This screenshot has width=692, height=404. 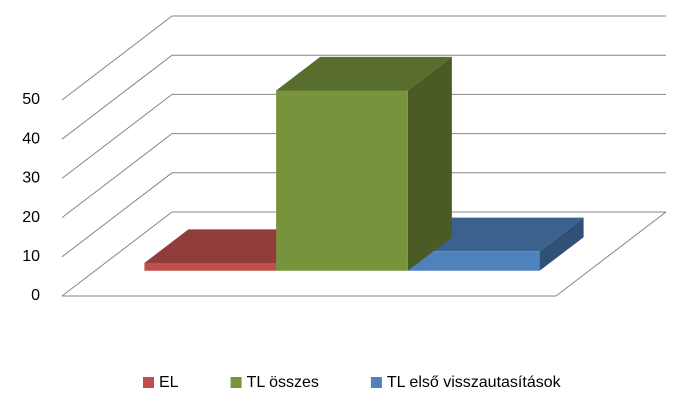 I want to click on floor, so click(x=611, y=254).